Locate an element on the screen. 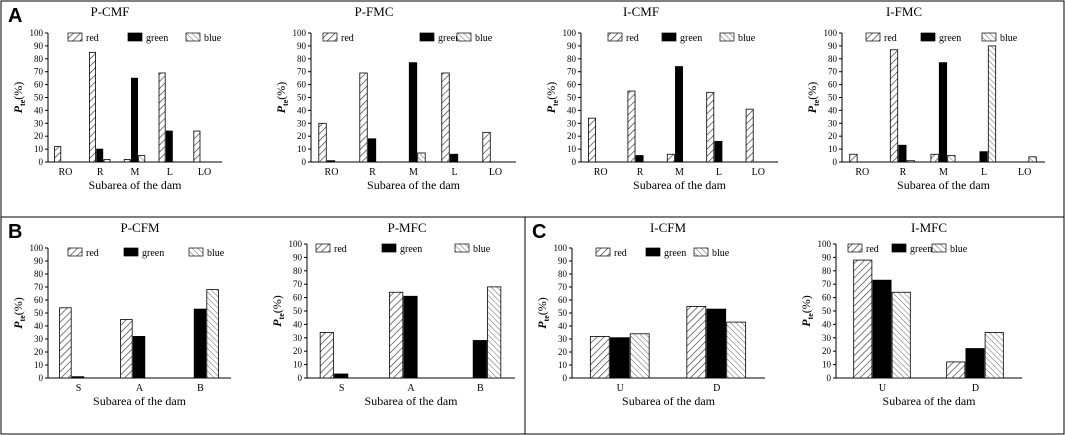  bar-blue-d is located at coordinates (736, 350).